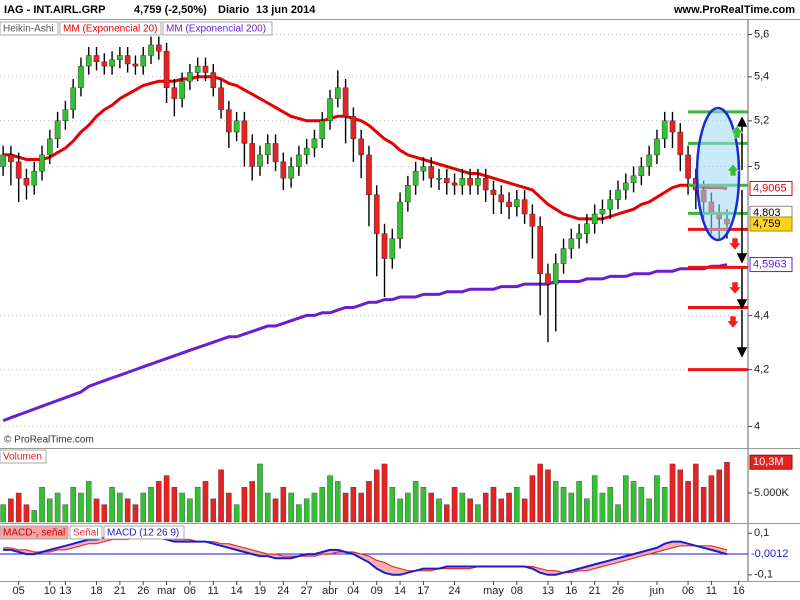 This screenshot has width=800, height=600. What do you see at coordinates (236, 591) in the screenshot?
I see `x-tick-label: 14` at bounding box center [236, 591].